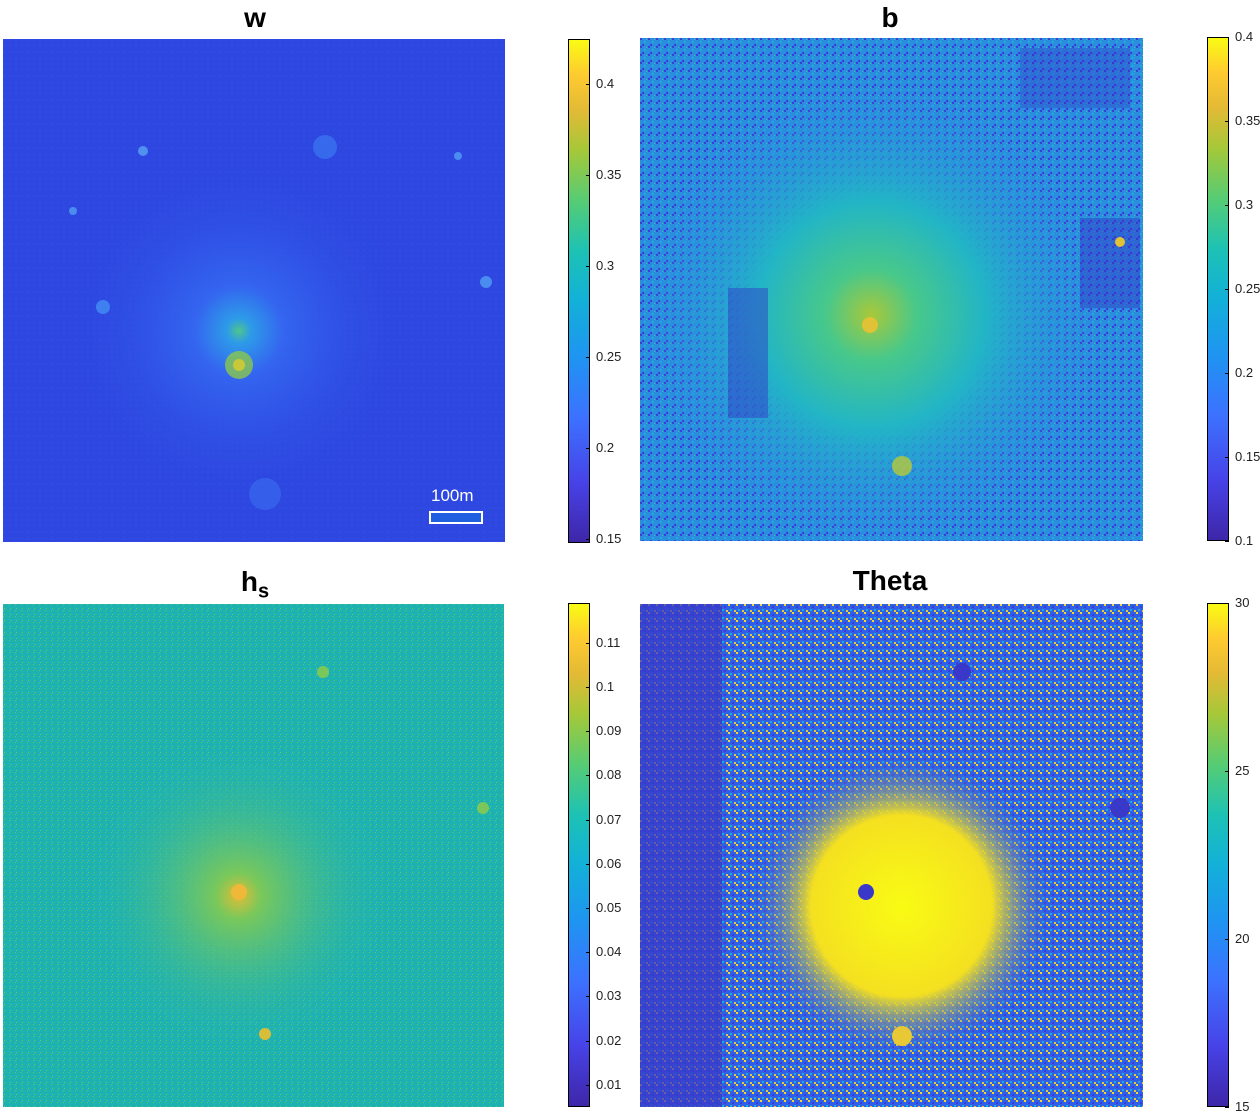  I want to click on panel-b-title: b, so click(890, 17).